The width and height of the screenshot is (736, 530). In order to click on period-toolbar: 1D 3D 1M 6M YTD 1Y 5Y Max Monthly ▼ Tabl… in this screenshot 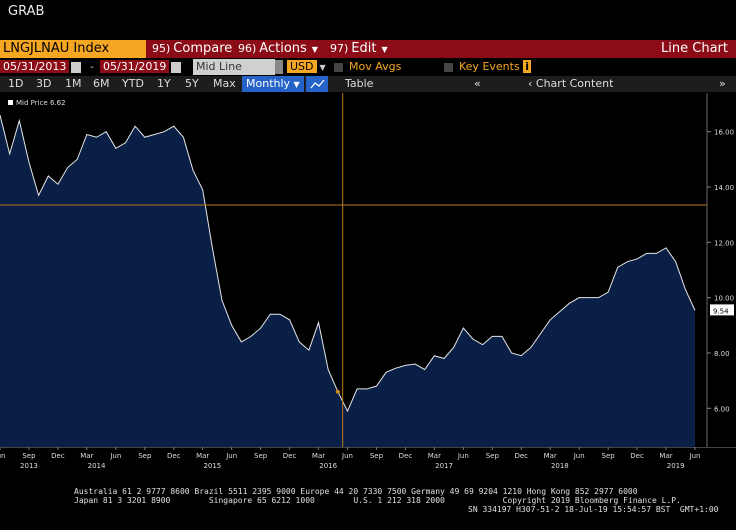, I will do `click(368, 84)`.